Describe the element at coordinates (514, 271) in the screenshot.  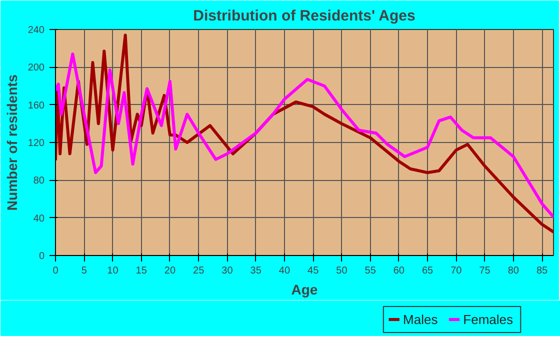
I see `x-tick-label: 80` at that location.